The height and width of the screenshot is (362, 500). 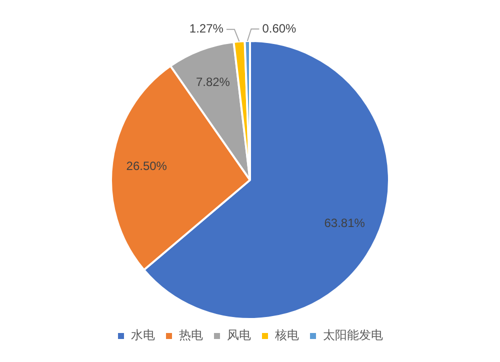 I want to click on legend-label: 核电, so click(x=286, y=335).